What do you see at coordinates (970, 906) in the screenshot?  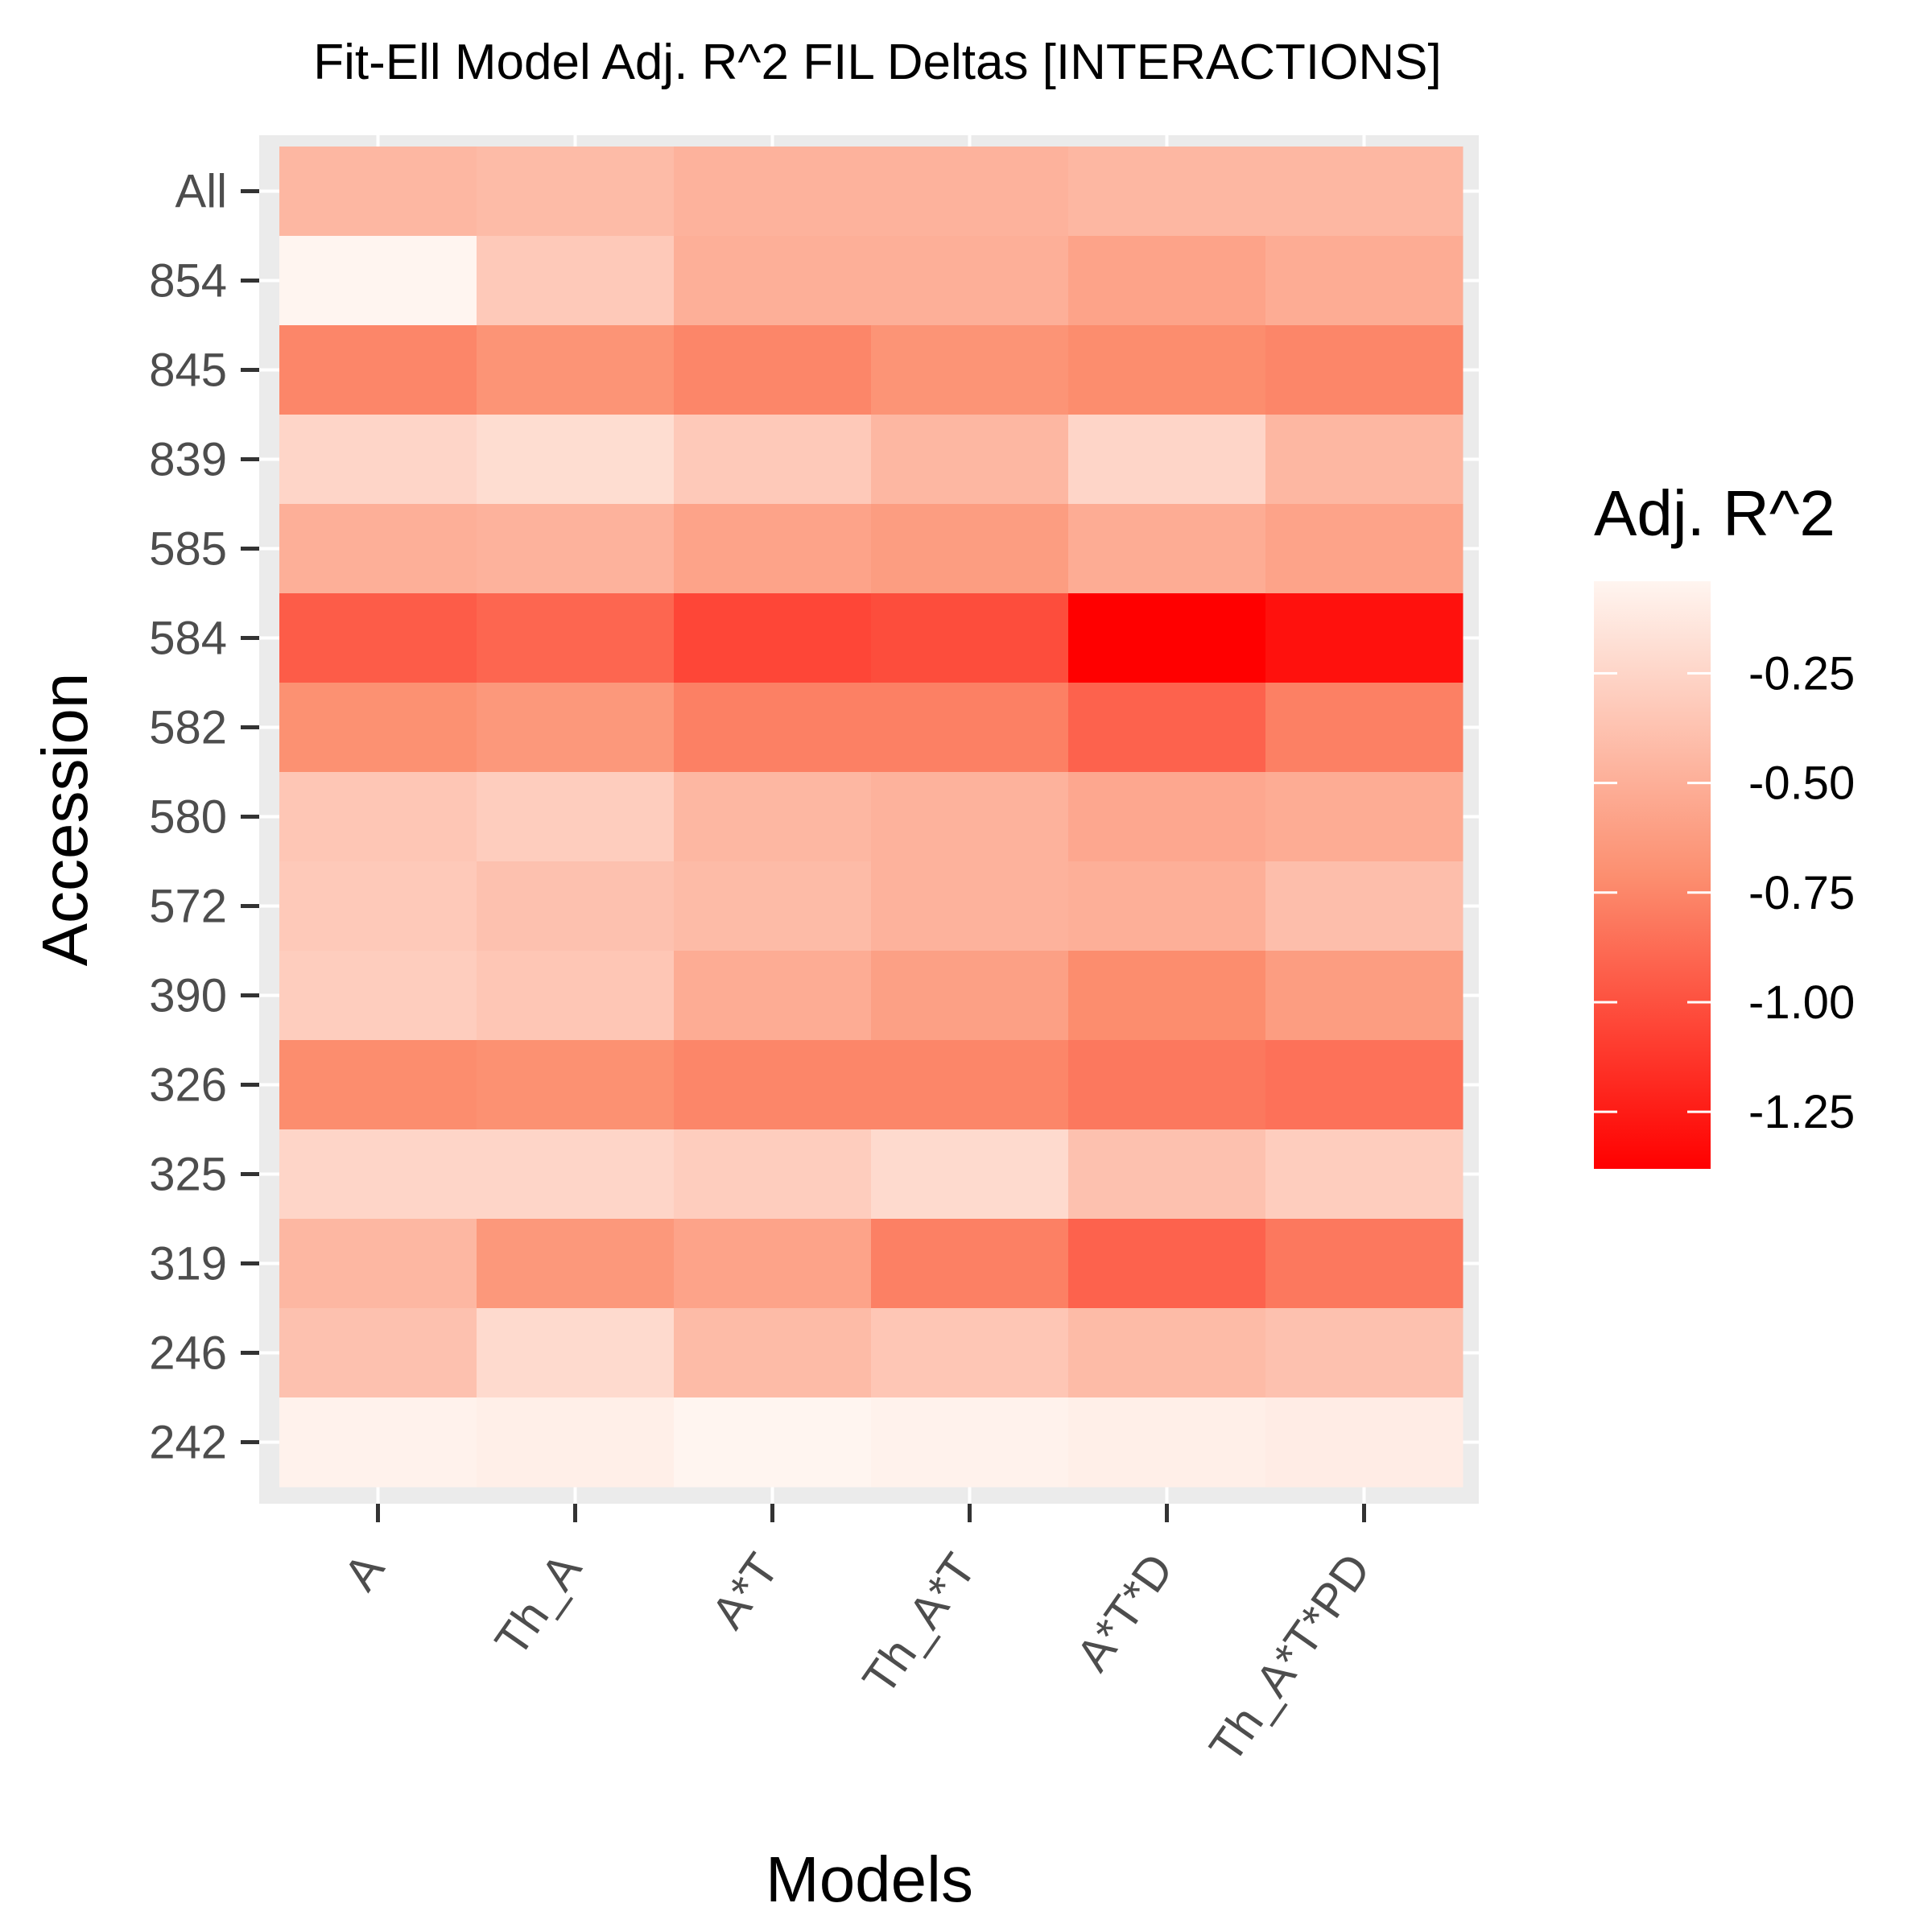 I see `heatmap-cell-572-Th_A*T` at bounding box center [970, 906].